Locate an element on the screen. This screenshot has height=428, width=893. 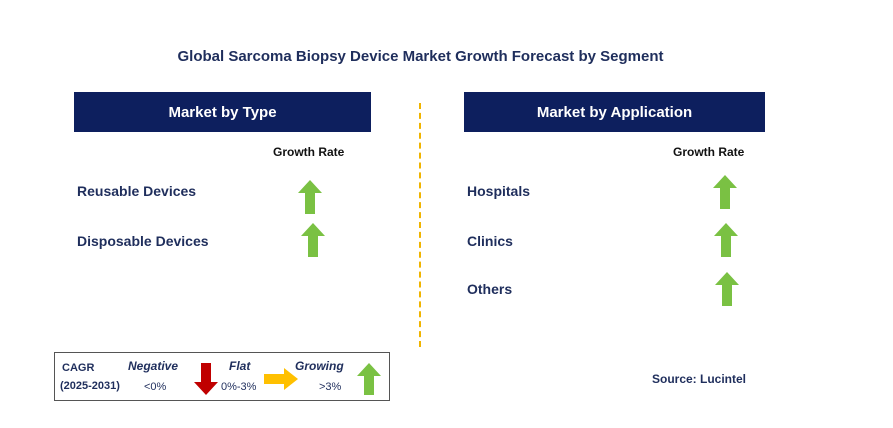
application-row-label: Others is located at coordinates (490, 289).